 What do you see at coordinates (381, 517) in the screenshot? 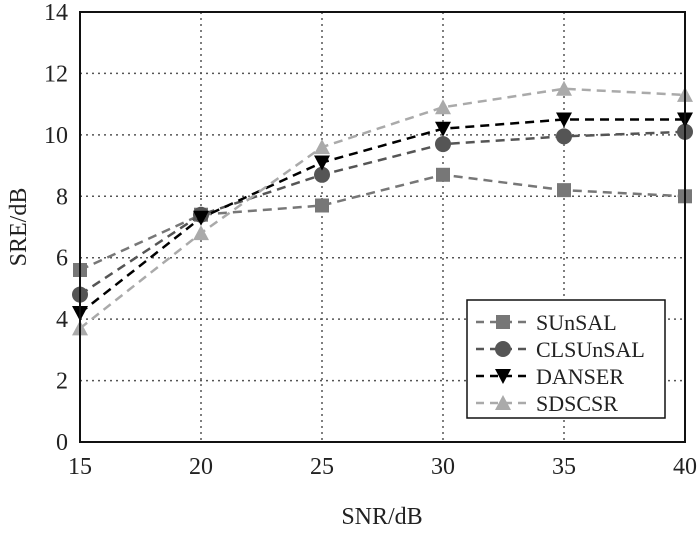
I see `x-axis-label: SNR/dB` at bounding box center [381, 517].